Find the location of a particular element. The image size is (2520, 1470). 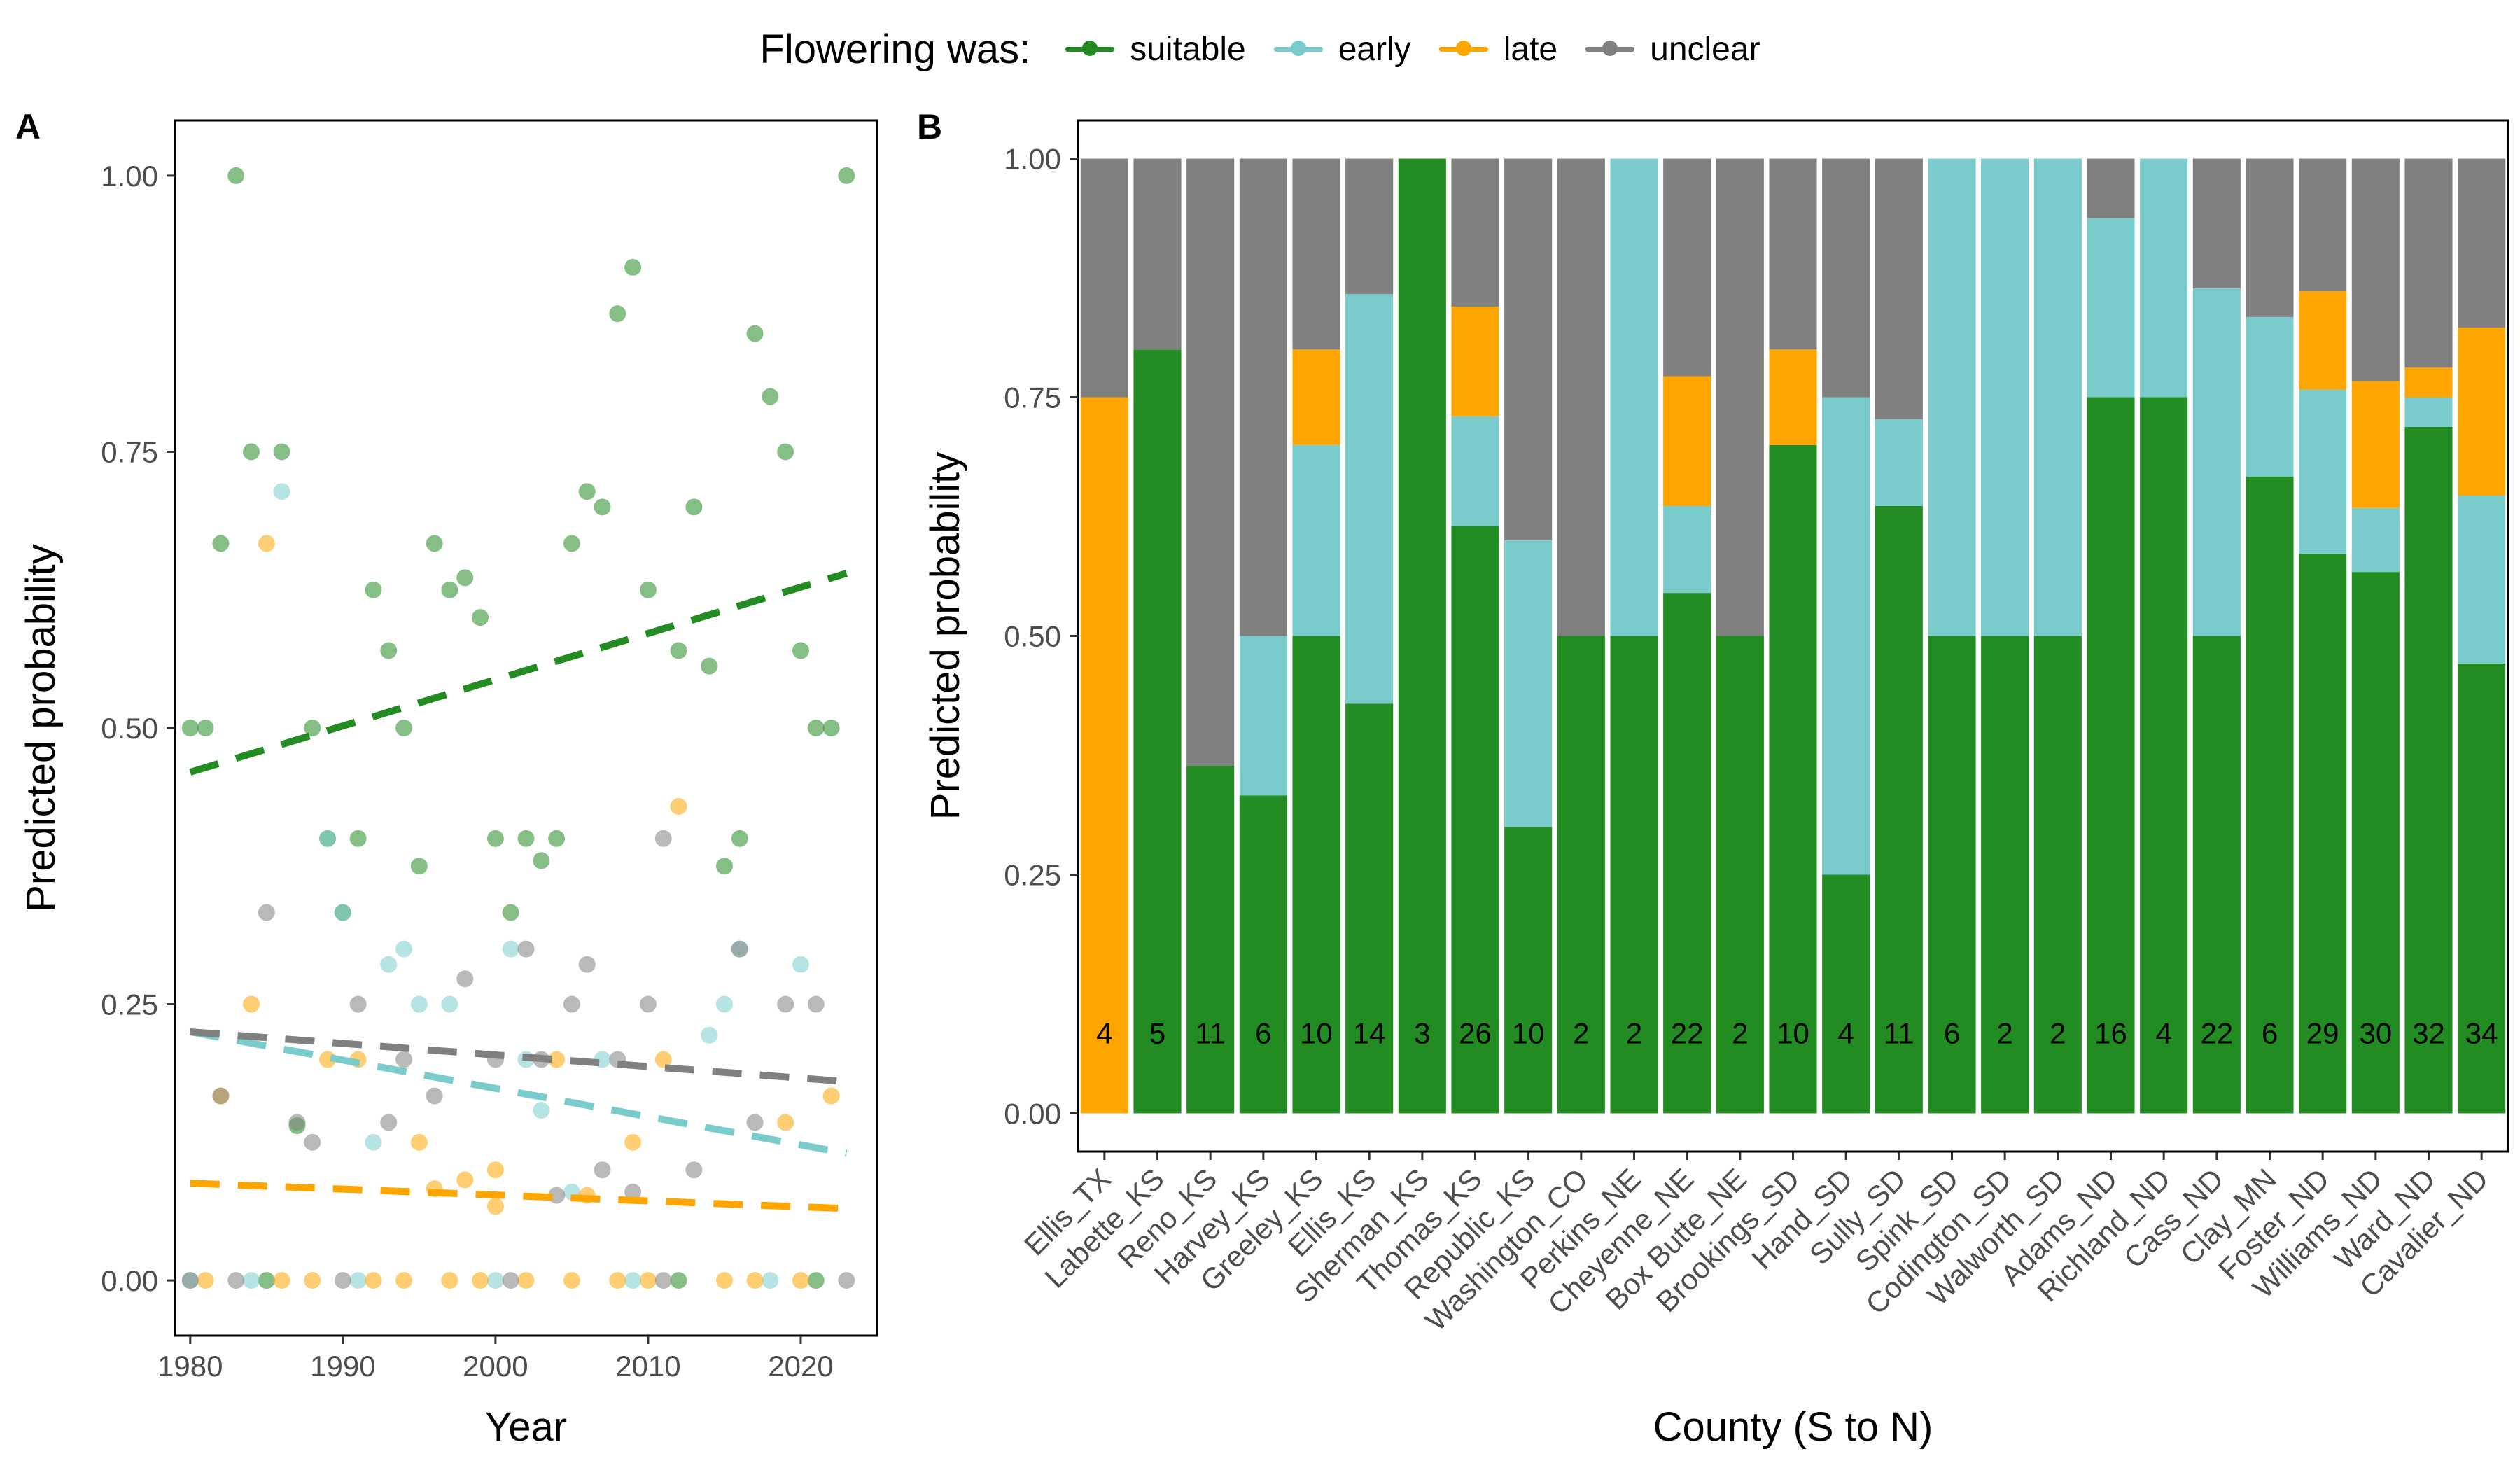

bar-suitable-labette-ks is located at coordinates (1157, 731).